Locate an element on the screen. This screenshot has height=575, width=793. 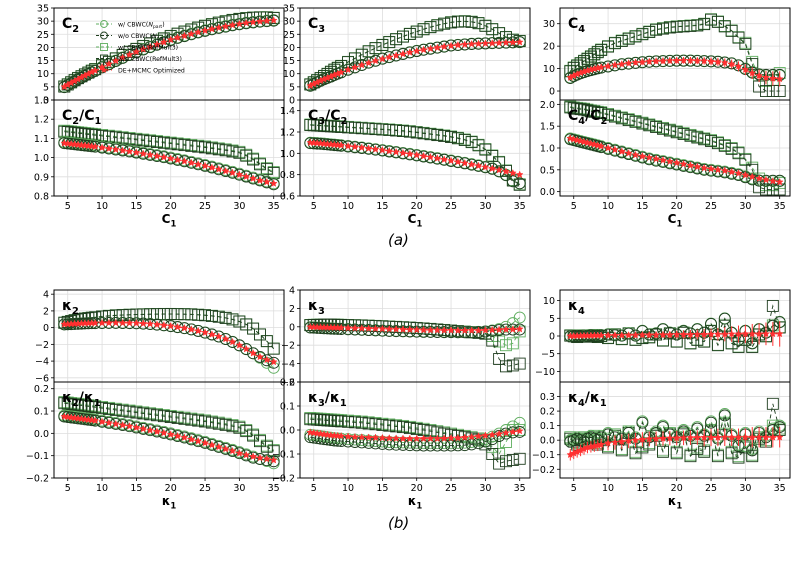
panel-K3: −6 −4 −2 0 2 4 κ3 is located at coordinates (406, 337).